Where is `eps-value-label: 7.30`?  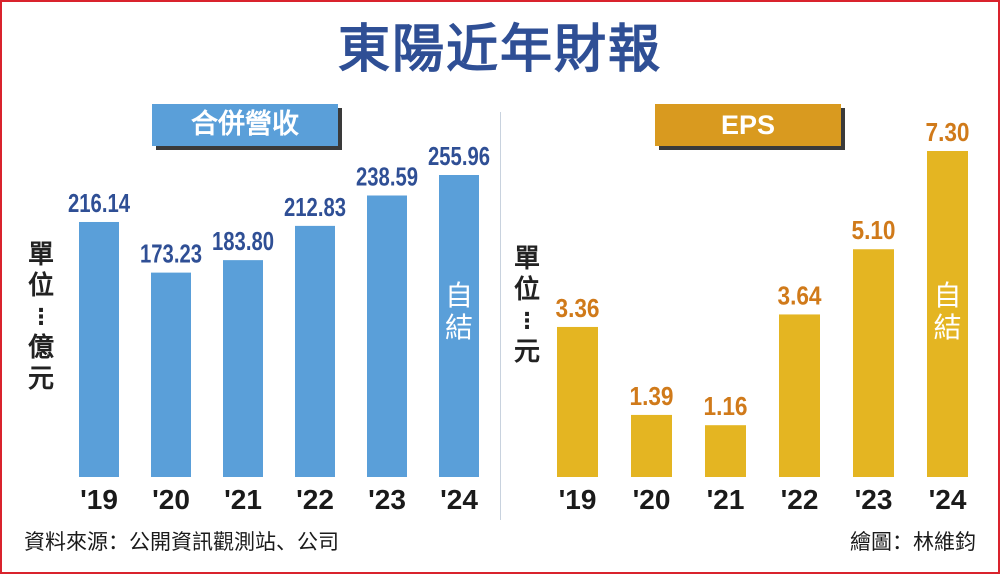
eps-value-label: 7.30 is located at coordinates (948, 132).